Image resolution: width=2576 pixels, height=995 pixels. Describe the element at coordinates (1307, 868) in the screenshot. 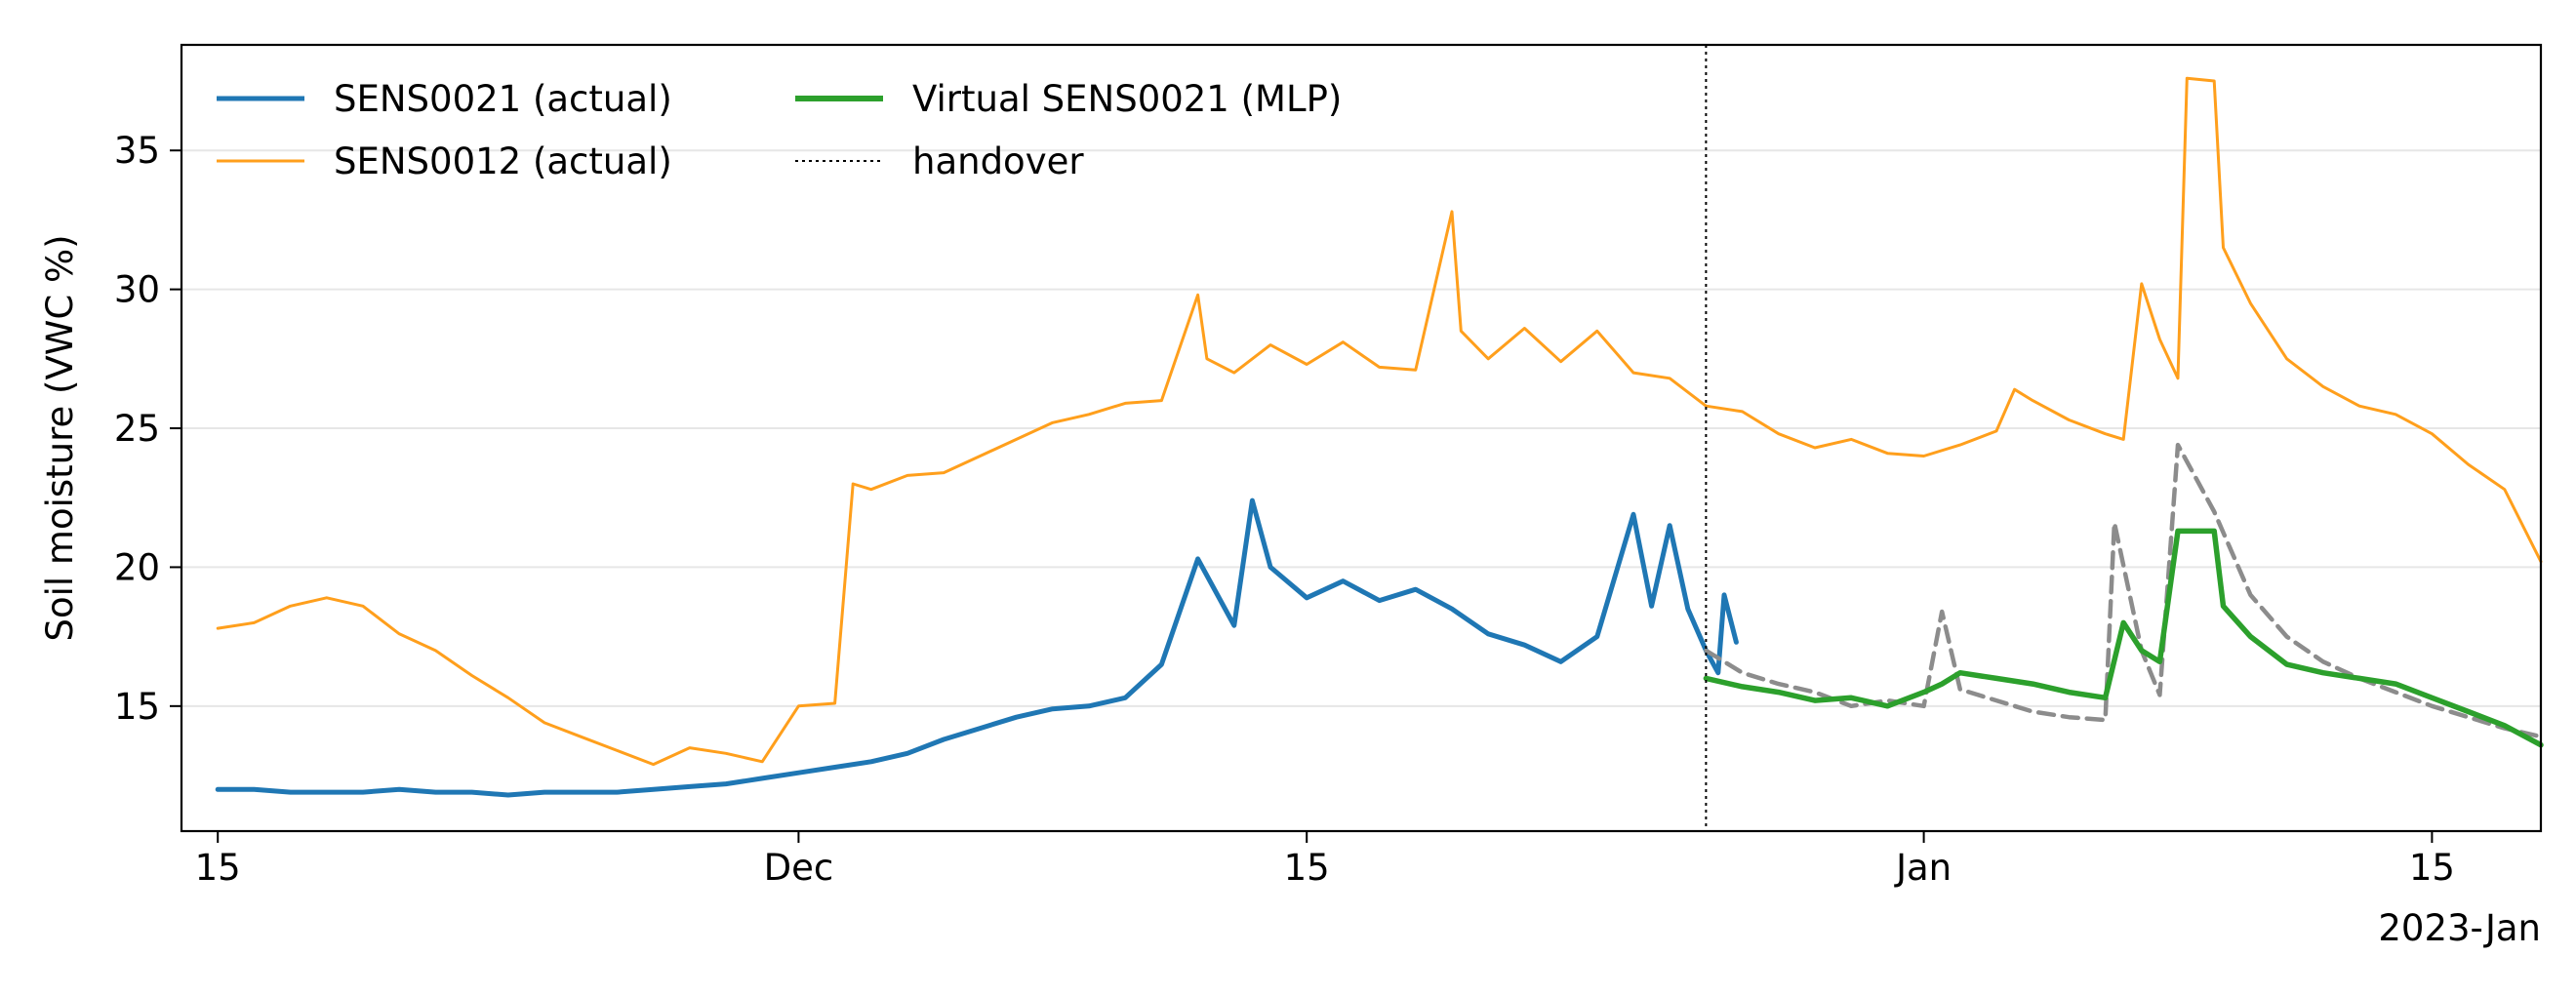

I see `x-tick-label-2: 15` at that location.